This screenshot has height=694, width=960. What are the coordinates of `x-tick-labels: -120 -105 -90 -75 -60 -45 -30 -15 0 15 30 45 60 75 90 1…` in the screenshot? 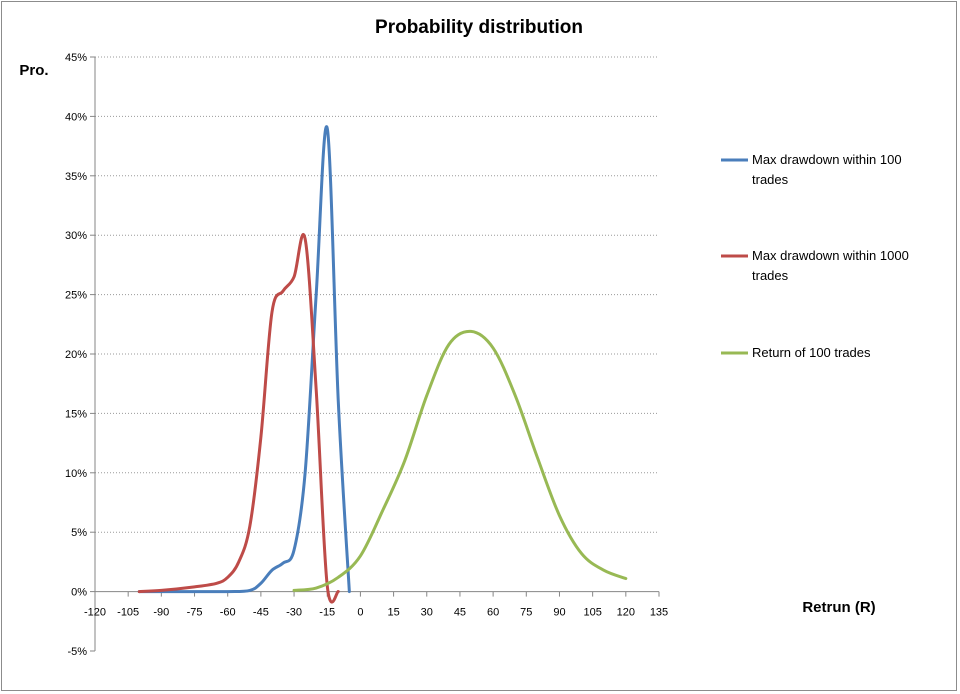 It's located at (376, 613).